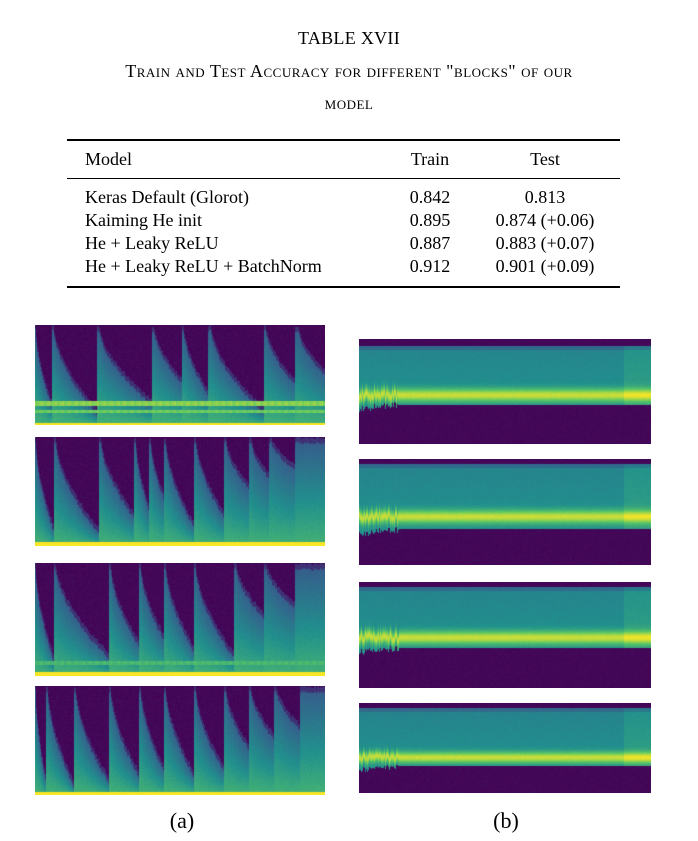 The height and width of the screenshot is (841, 698). What do you see at coordinates (545, 159) in the screenshot?
I see `header-test: Test` at bounding box center [545, 159].